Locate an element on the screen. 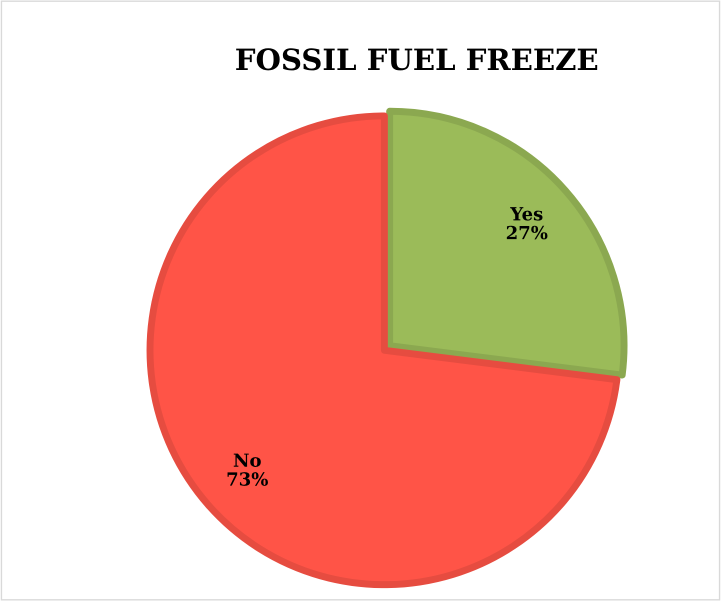 This screenshot has height=601, width=721. data-label: 73% is located at coordinates (248, 479).